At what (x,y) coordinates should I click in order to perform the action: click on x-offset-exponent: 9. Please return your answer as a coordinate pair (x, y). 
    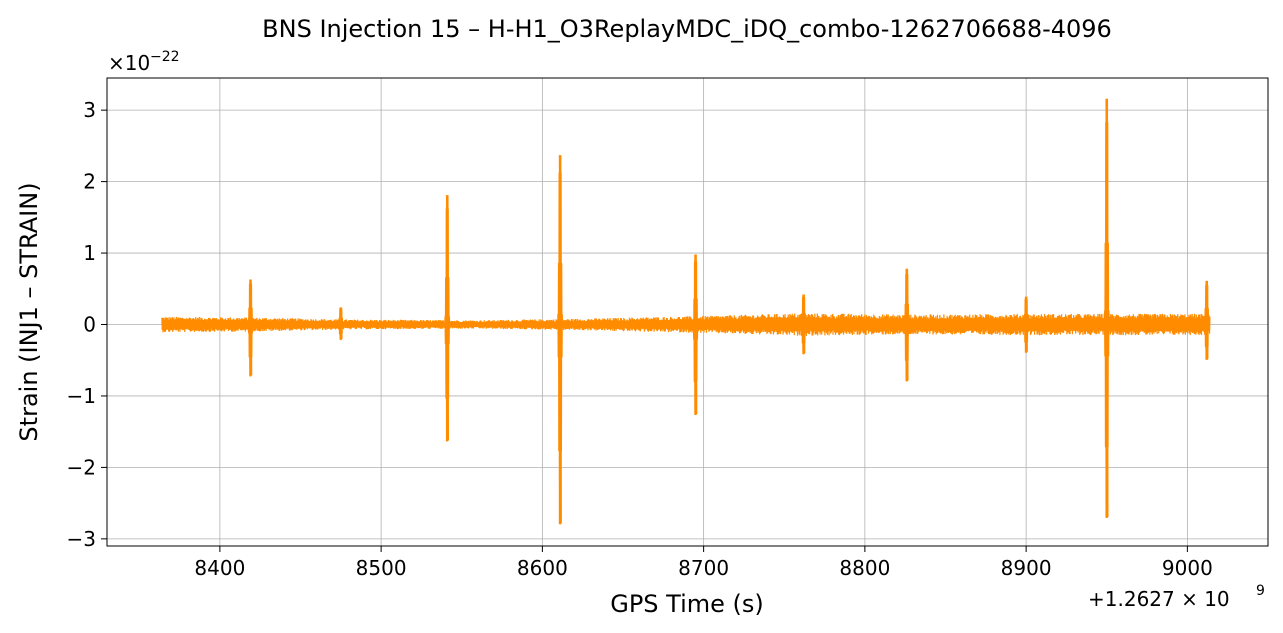
    Looking at the image, I should click on (1260, 591).